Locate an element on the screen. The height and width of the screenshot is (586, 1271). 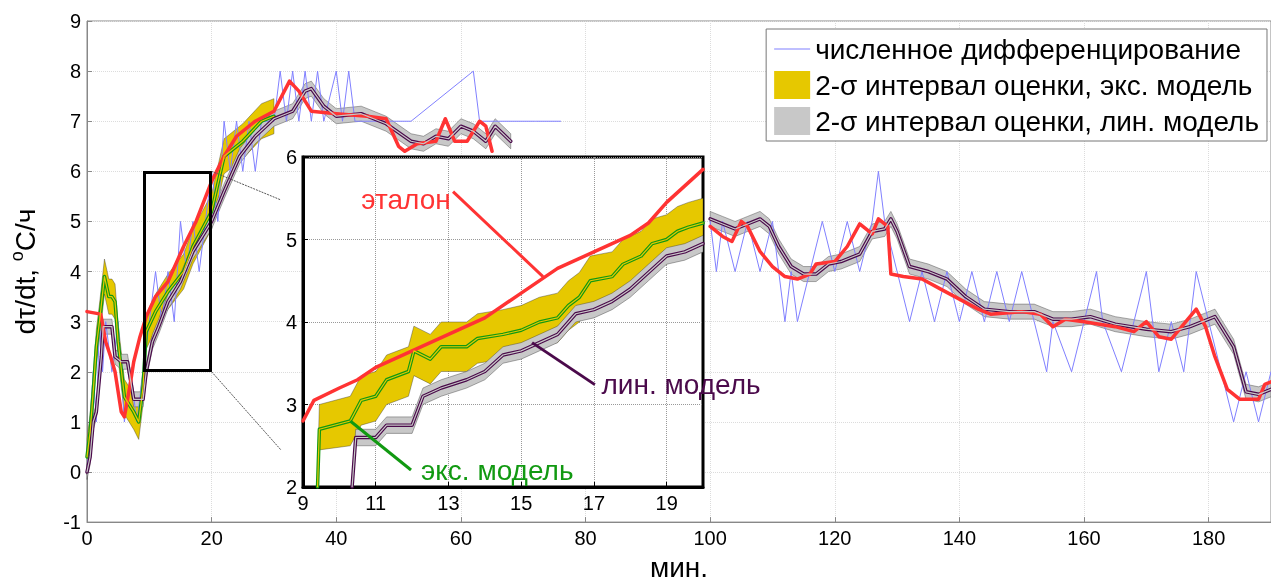
x-tick-label: 100 is located at coordinates (710, 538).